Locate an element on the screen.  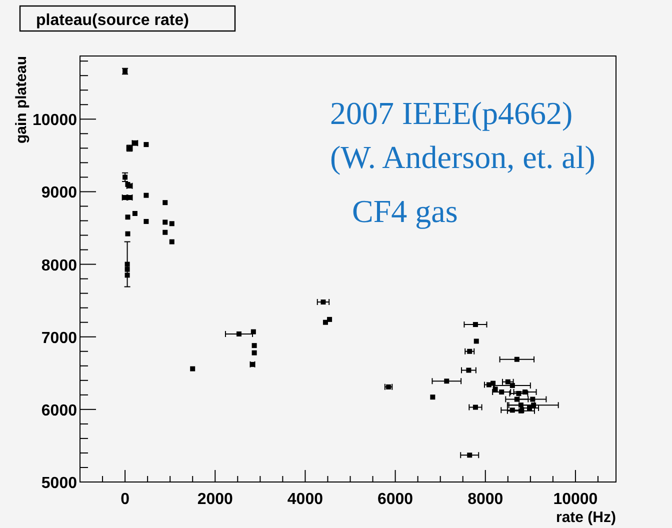
x-tick-label: 2000 is located at coordinates (215, 499).